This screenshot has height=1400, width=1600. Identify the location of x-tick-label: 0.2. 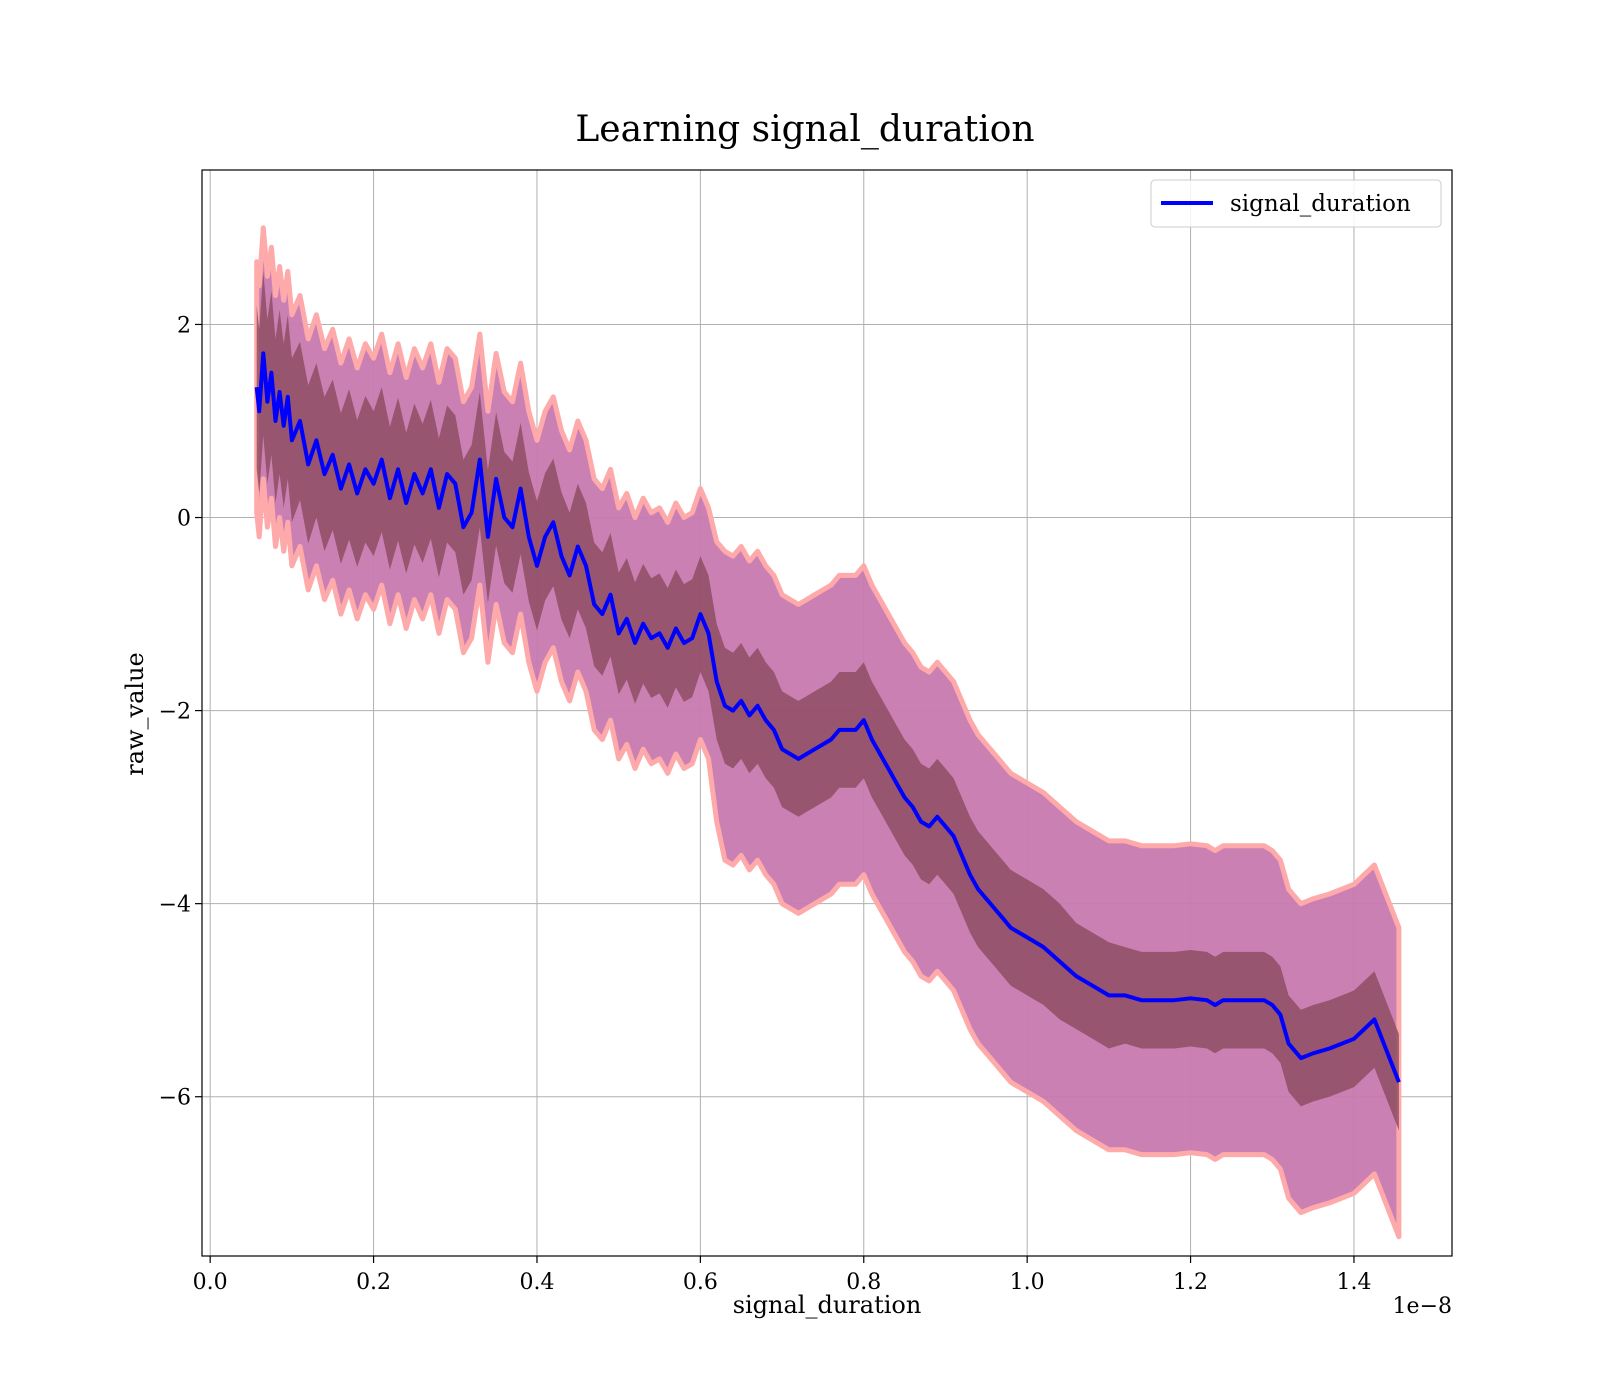
(373, 1282).